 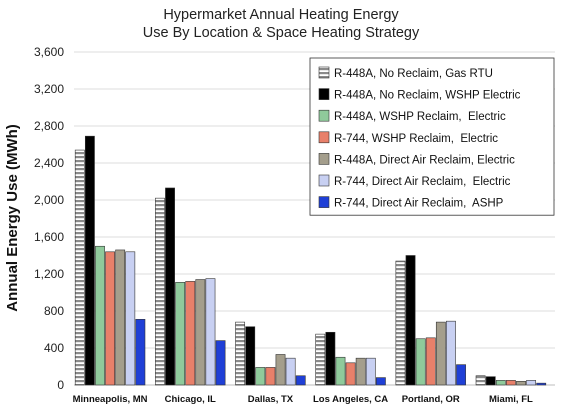 What do you see at coordinates (511, 399) in the screenshot?
I see `x-tick-label: Miami, FL` at bounding box center [511, 399].